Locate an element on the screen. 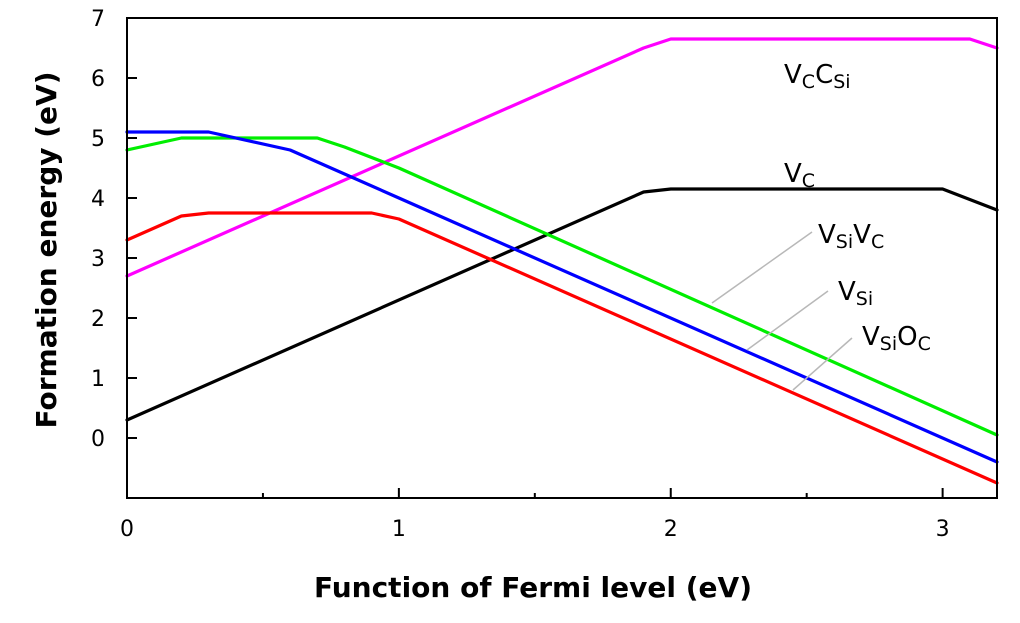  y-tick-label: 5 is located at coordinates (98, 139).